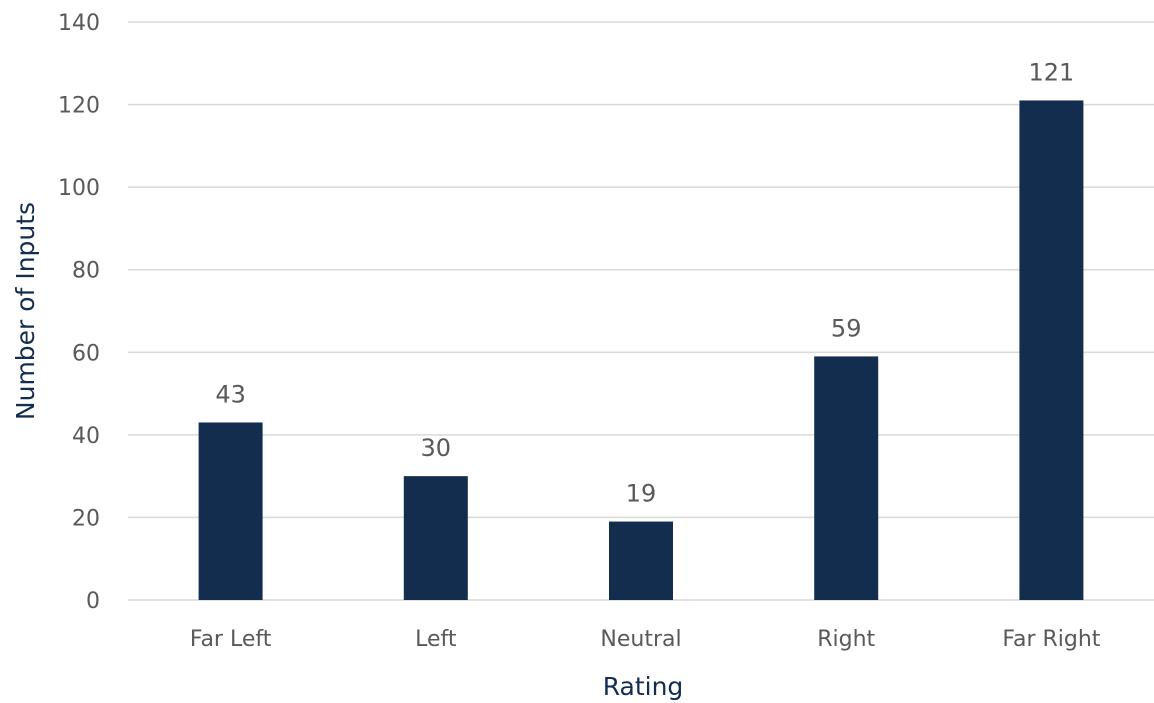 The width and height of the screenshot is (1154, 703). What do you see at coordinates (79, 106) in the screenshot?
I see `y-tick-label: 120` at bounding box center [79, 106].